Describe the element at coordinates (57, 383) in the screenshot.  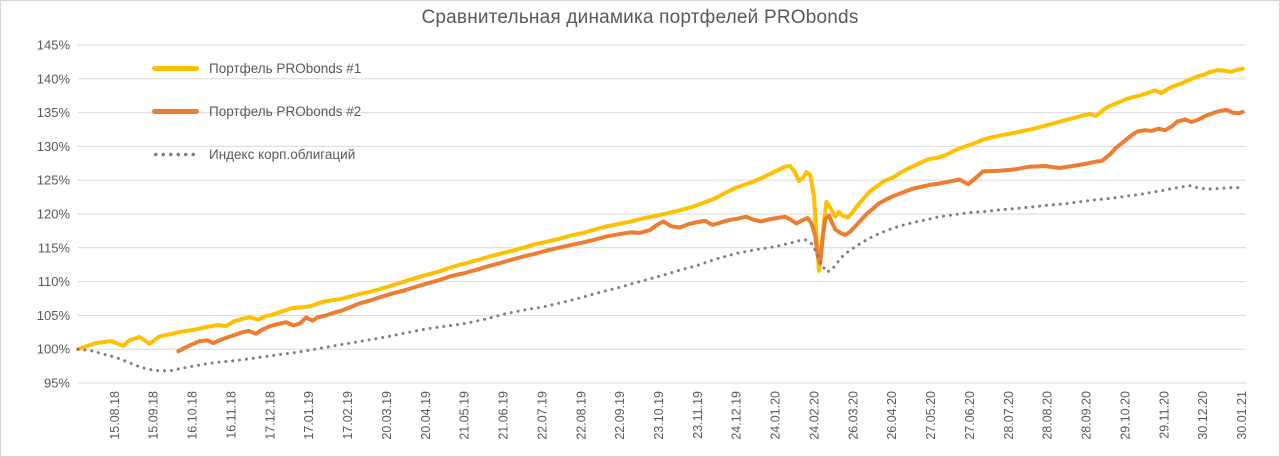
I see `y-axis-tick-label: 95%` at that location.